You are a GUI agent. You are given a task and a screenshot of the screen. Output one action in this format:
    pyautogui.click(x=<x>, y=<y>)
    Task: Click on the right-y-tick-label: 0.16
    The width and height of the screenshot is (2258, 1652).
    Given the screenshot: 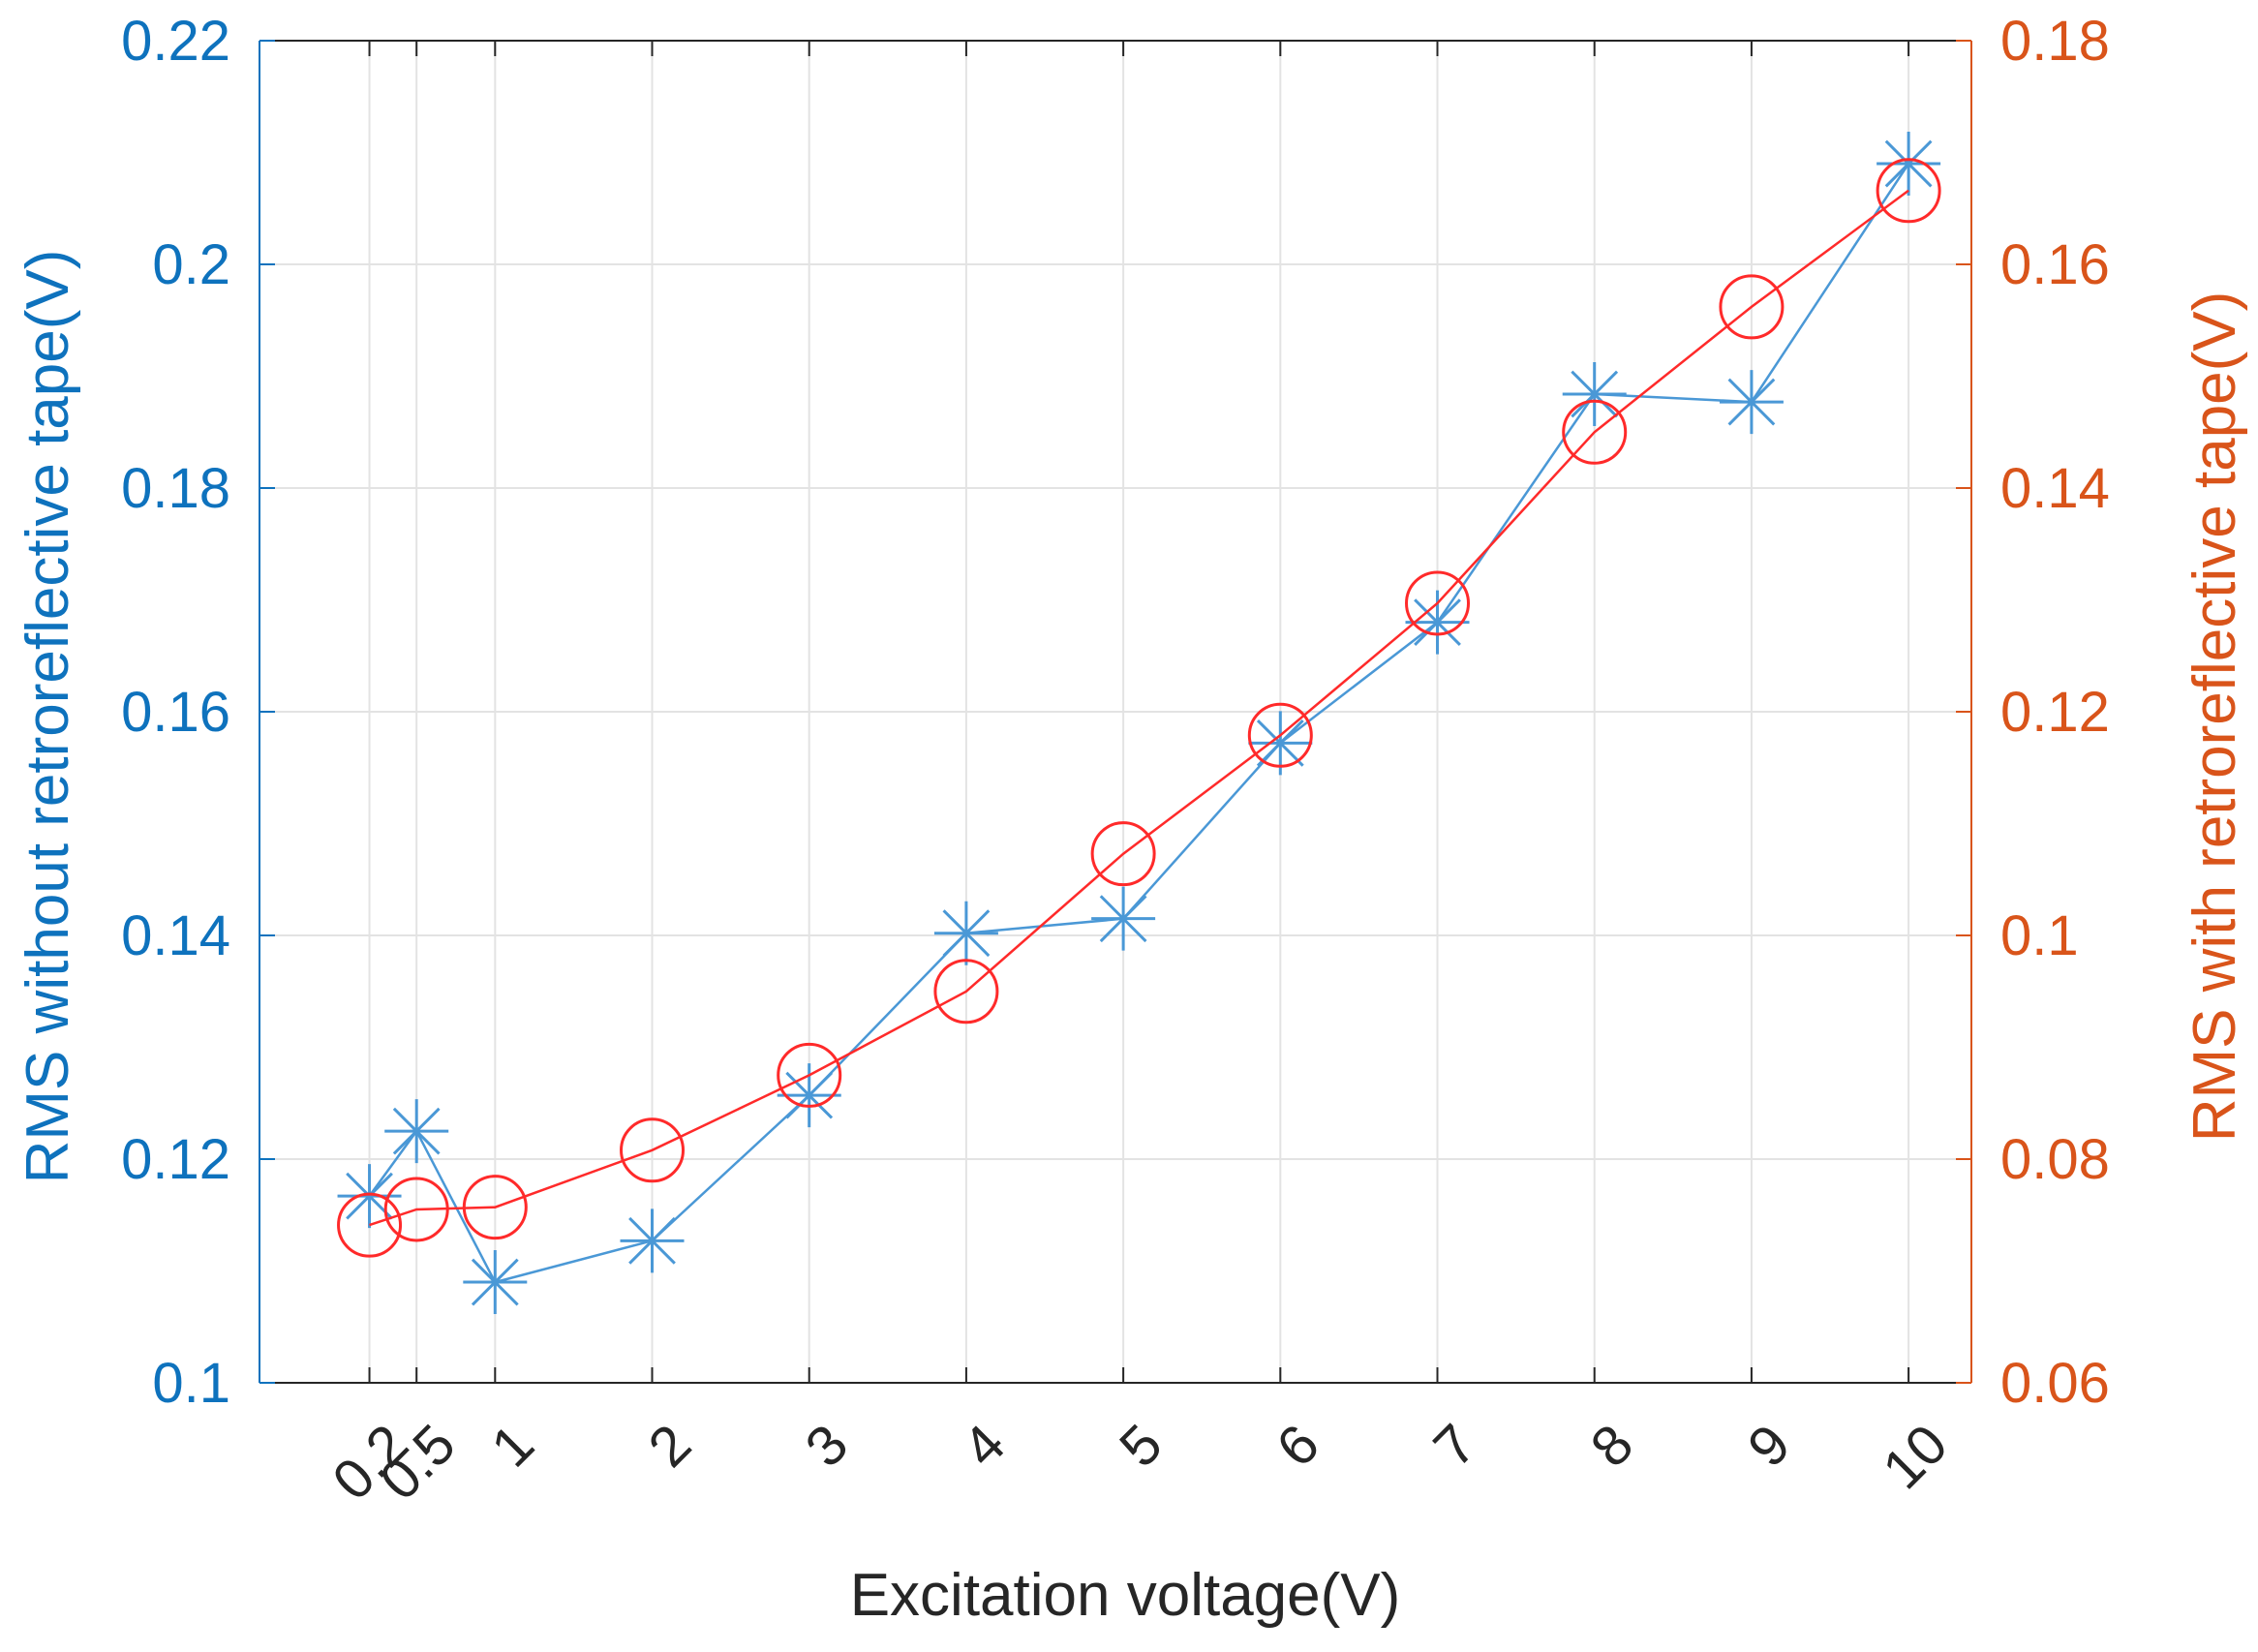 What is the action you would take?
    pyautogui.click(x=2055, y=264)
    